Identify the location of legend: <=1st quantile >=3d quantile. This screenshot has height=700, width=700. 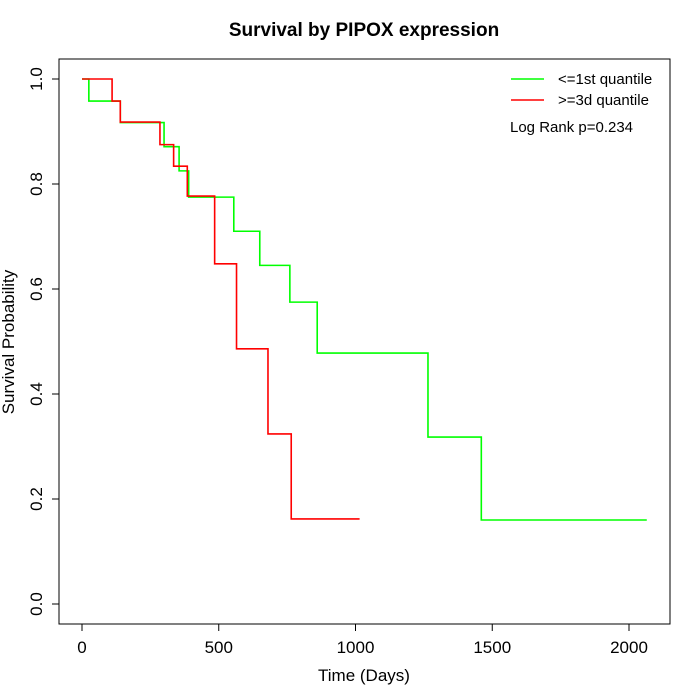
(581, 90).